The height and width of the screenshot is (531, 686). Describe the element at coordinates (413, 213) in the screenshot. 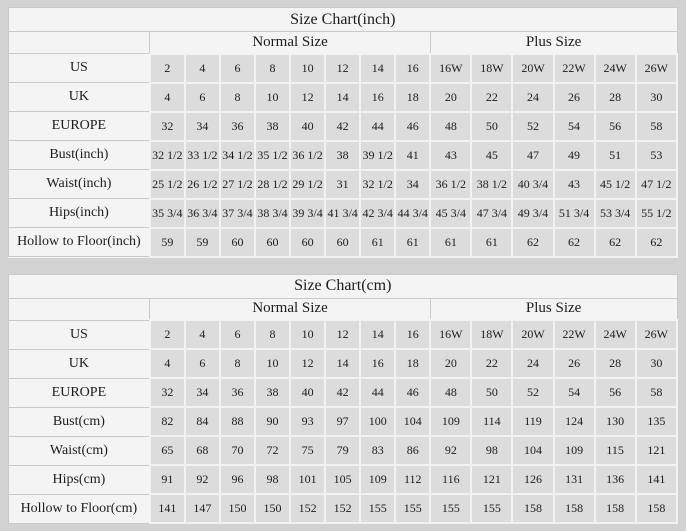

I see `size-value-cell: 44 3/4` at that location.